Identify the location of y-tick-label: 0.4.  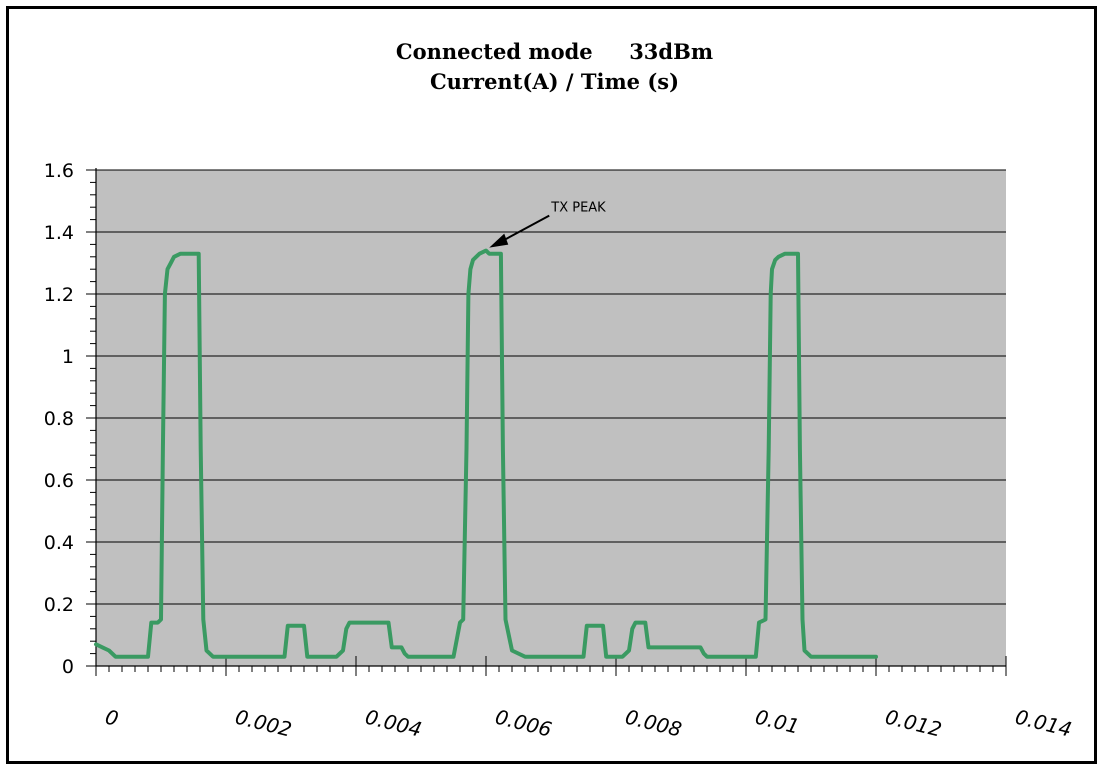
(59, 543).